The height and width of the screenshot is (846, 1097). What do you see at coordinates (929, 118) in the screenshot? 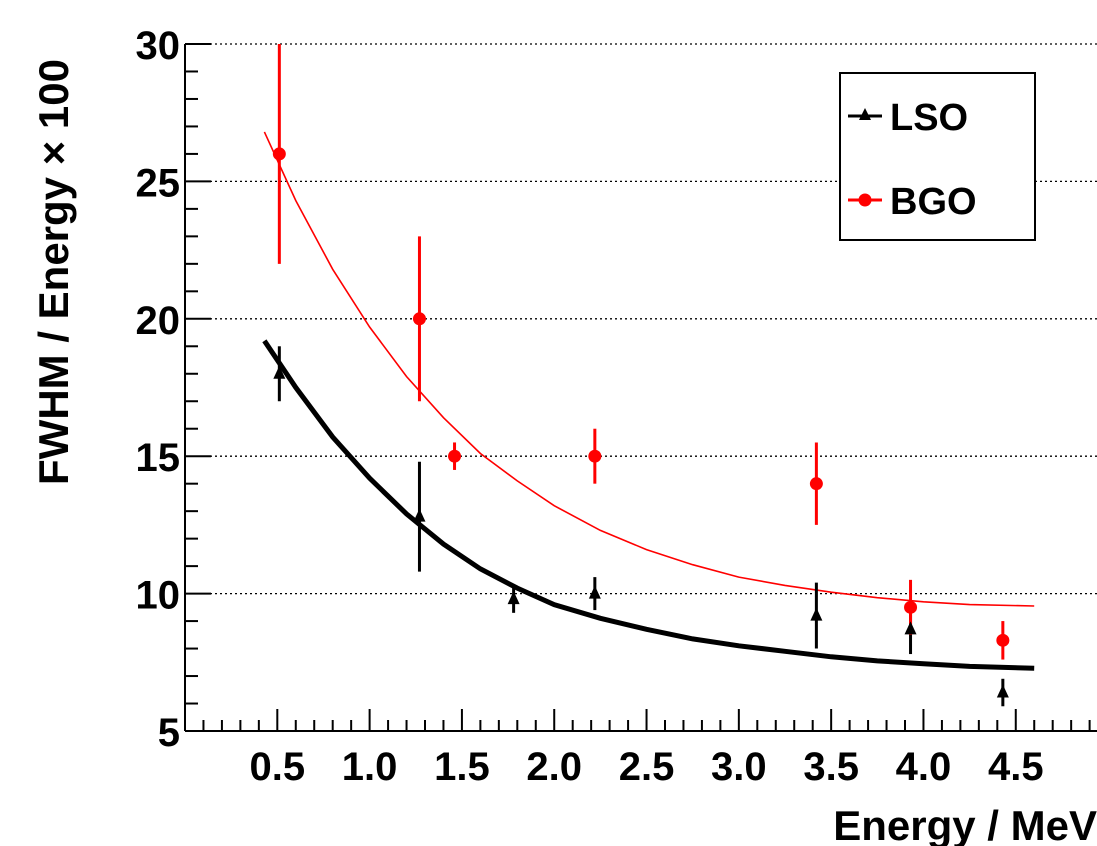
I see `legend-label: LSO` at bounding box center [929, 118].